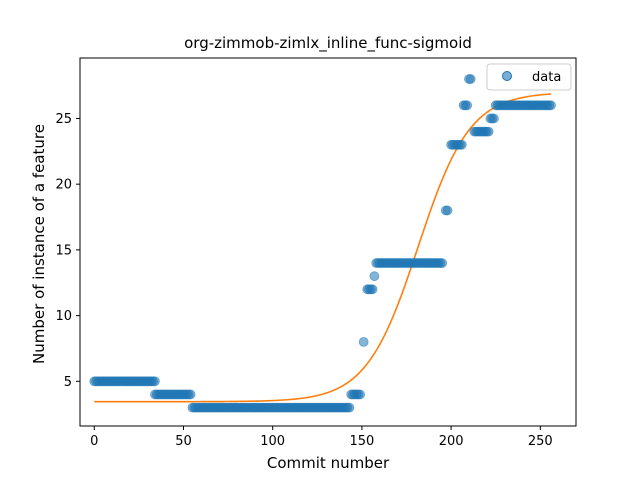 Image resolution: width=640 pixels, height=480 pixels. What do you see at coordinates (272, 441) in the screenshot?
I see `x-tick-label: 100` at bounding box center [272, 441].